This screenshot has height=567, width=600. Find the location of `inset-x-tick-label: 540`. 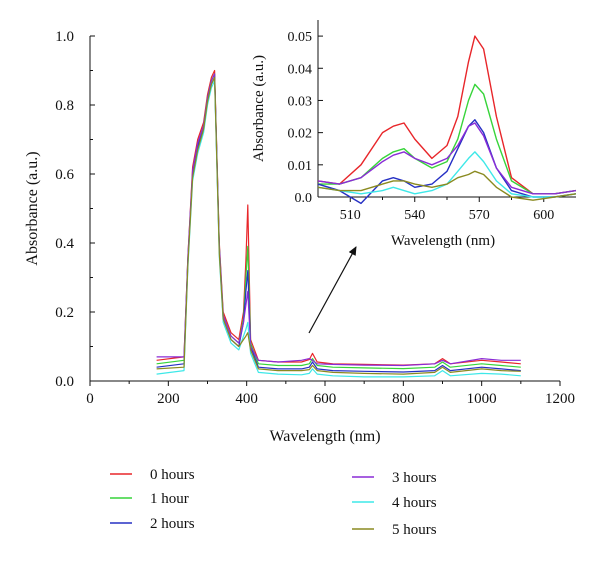

inset-x-tick-label: 540 is located at coordinates (414, 215).